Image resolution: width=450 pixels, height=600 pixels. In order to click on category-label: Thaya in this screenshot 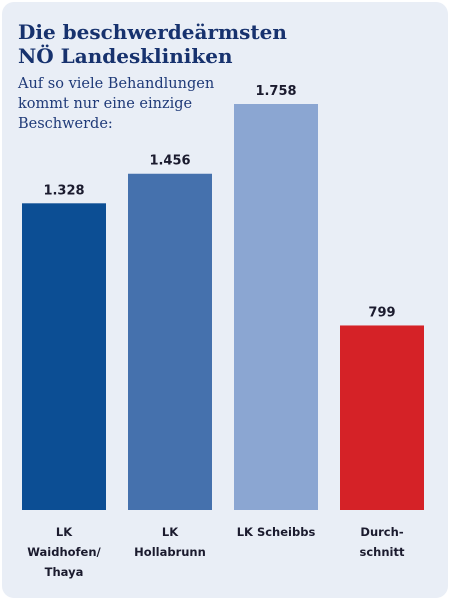, I will do `click(64, 572)`.